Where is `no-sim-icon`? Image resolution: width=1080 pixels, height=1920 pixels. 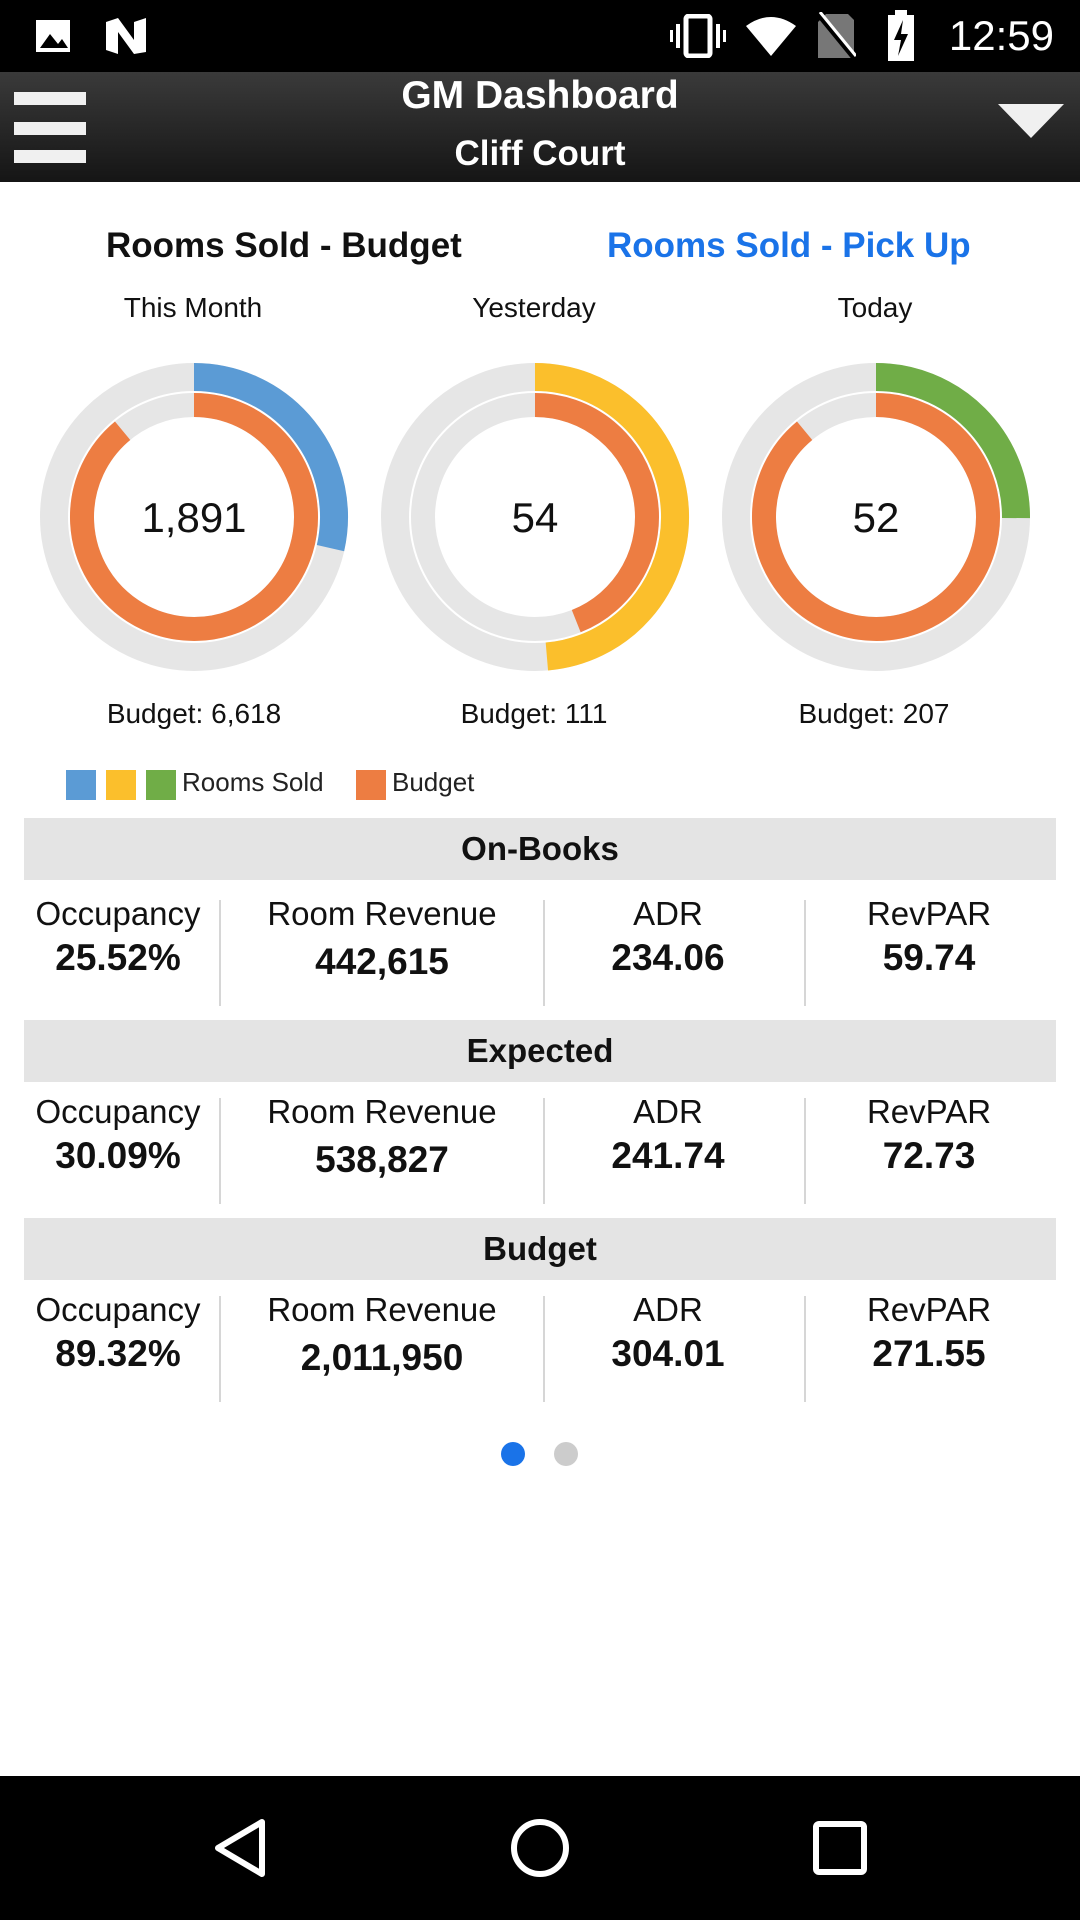
no-sim-icon is located at coordinates (836, 36).